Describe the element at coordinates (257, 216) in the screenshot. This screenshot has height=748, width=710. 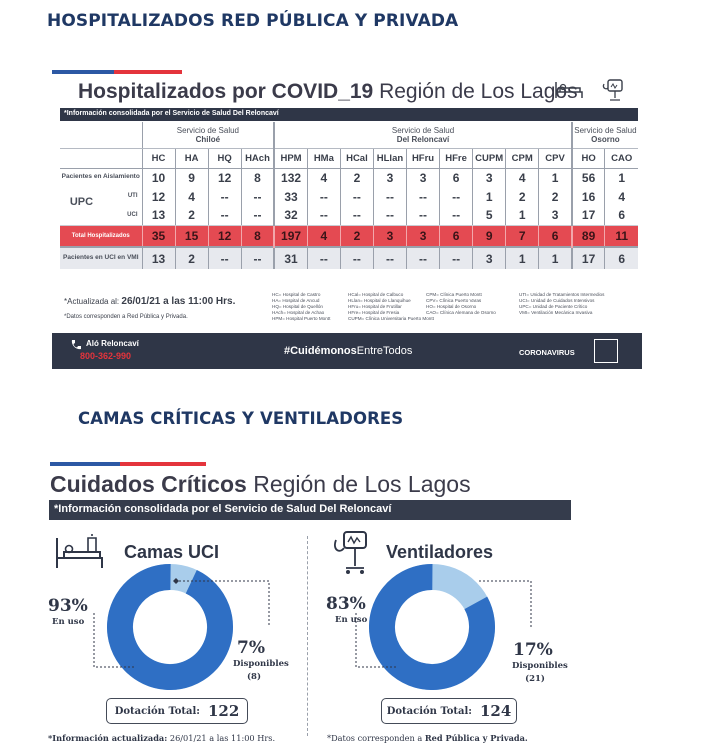
I see `cell-uci-hach: --` at that location.